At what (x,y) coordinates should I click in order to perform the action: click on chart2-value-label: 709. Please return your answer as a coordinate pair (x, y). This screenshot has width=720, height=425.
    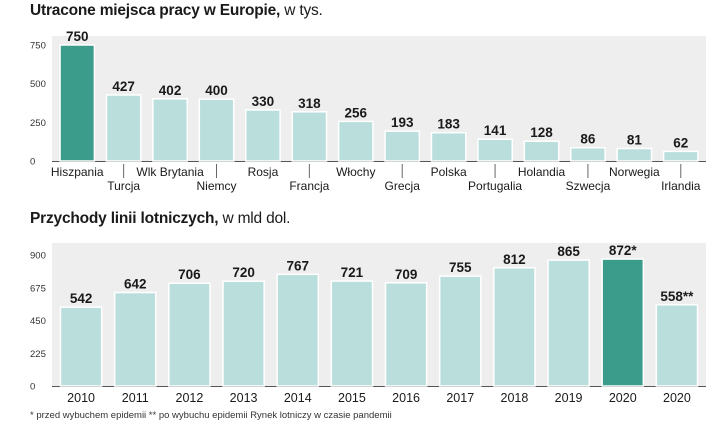
    Looking at the image, I should click on (406, 274).